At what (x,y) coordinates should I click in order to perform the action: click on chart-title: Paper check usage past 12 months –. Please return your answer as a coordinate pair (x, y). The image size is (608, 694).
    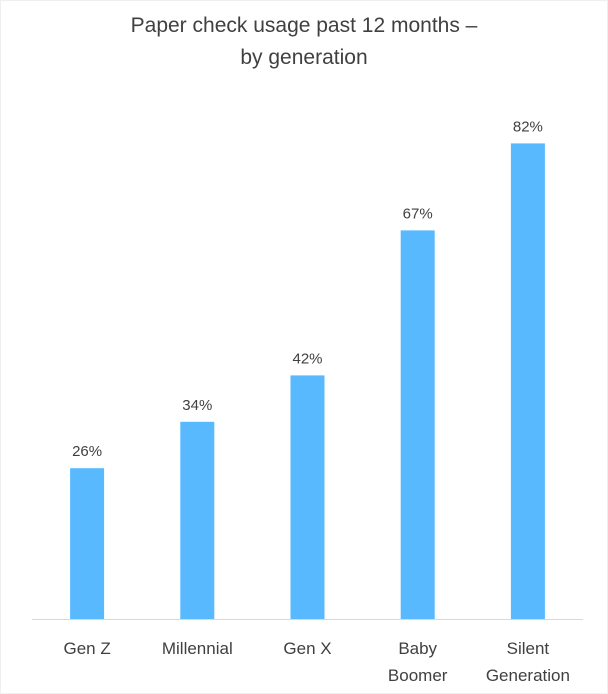
    Looking at the image, I should click on (304, 25).